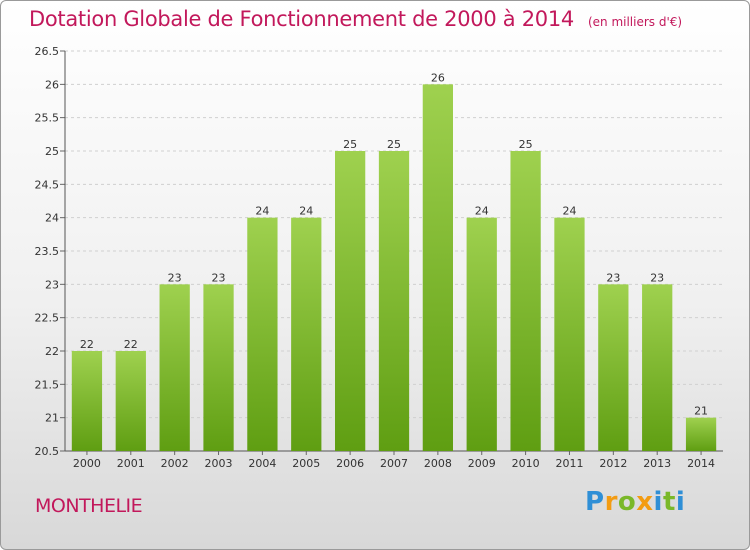  Describe the element at coordinates (89, 506) in the screenshot. I see `commune-name: MONTHELIE` at that location.